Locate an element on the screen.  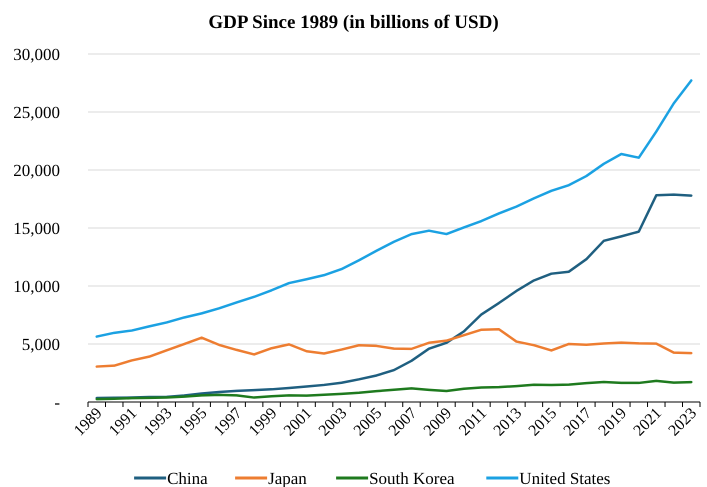
y-tick-label: 10,000 is located at coordinates (36, 286).